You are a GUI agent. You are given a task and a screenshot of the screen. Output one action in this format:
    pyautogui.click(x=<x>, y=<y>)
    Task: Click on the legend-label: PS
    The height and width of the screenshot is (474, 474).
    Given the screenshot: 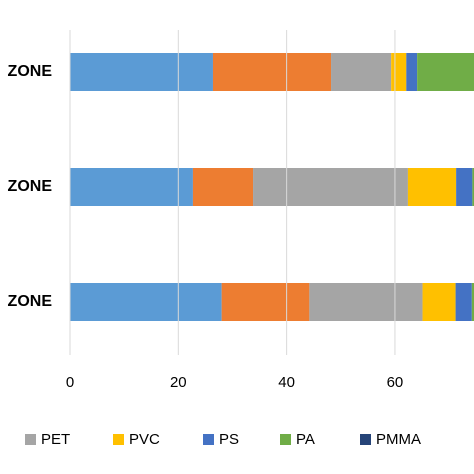 What is the action you would take?
    pyautogui.click(x=229, y=439)
    